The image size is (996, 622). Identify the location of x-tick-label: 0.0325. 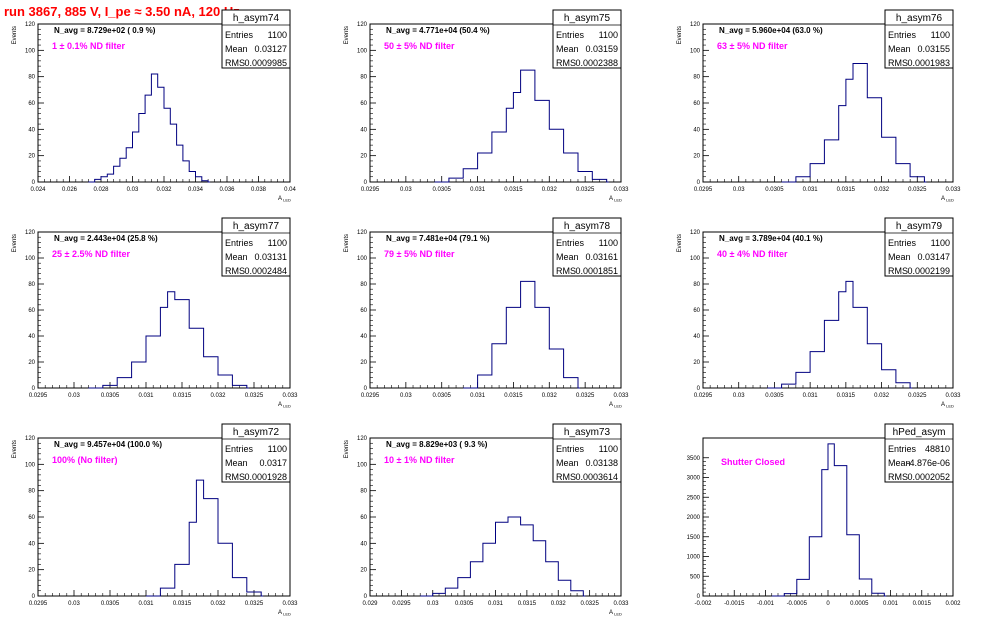
(585, 190).